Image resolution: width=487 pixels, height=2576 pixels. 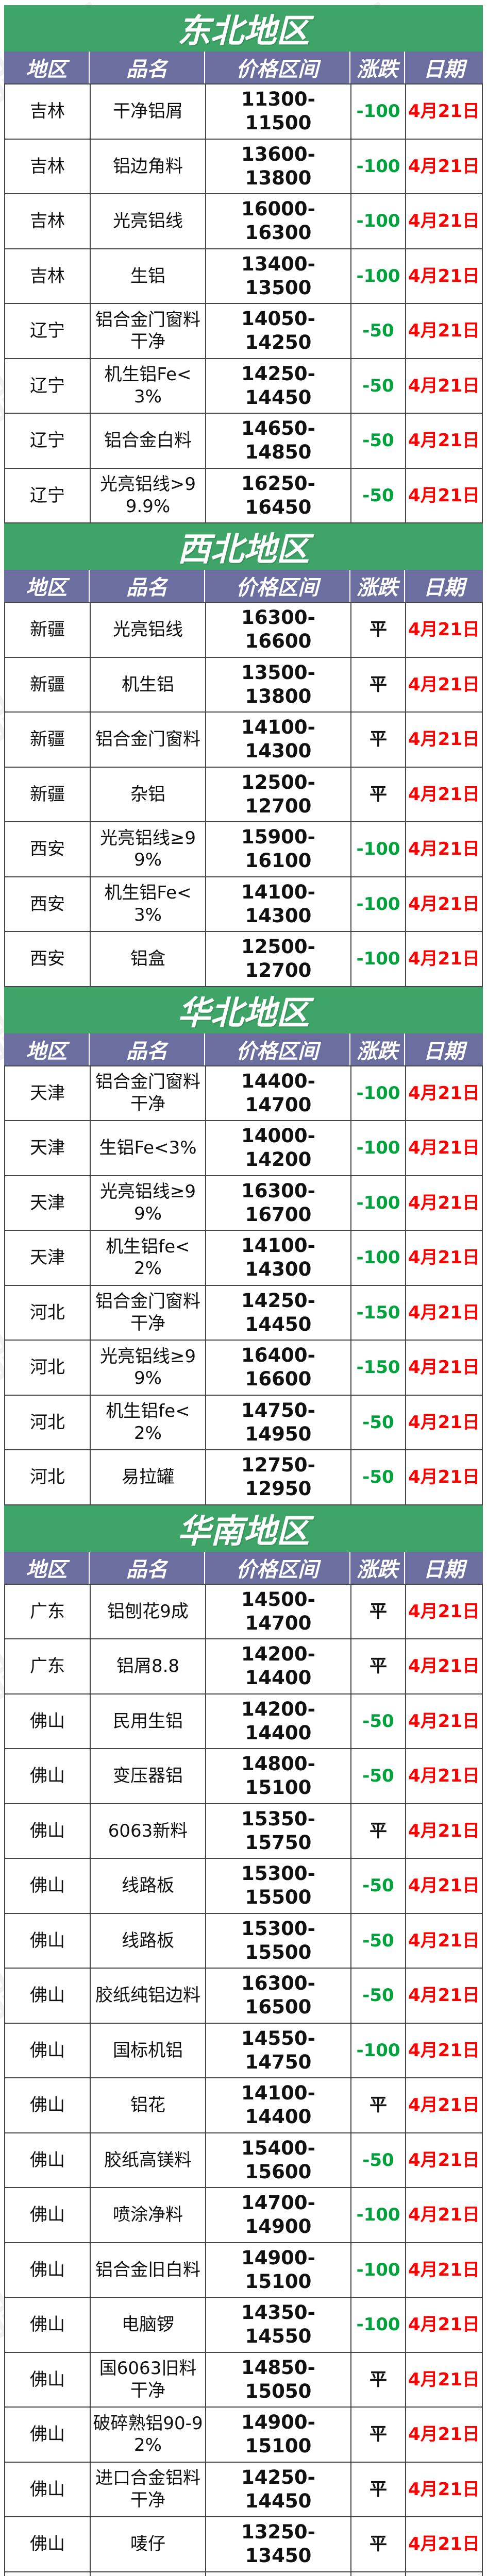 What do you see at coordinates (243, 1831) in the screenshot?
I see `table-row: 佛山 6063新料 15350-15750 平 4月21日` at bounding box center [243, 1831].